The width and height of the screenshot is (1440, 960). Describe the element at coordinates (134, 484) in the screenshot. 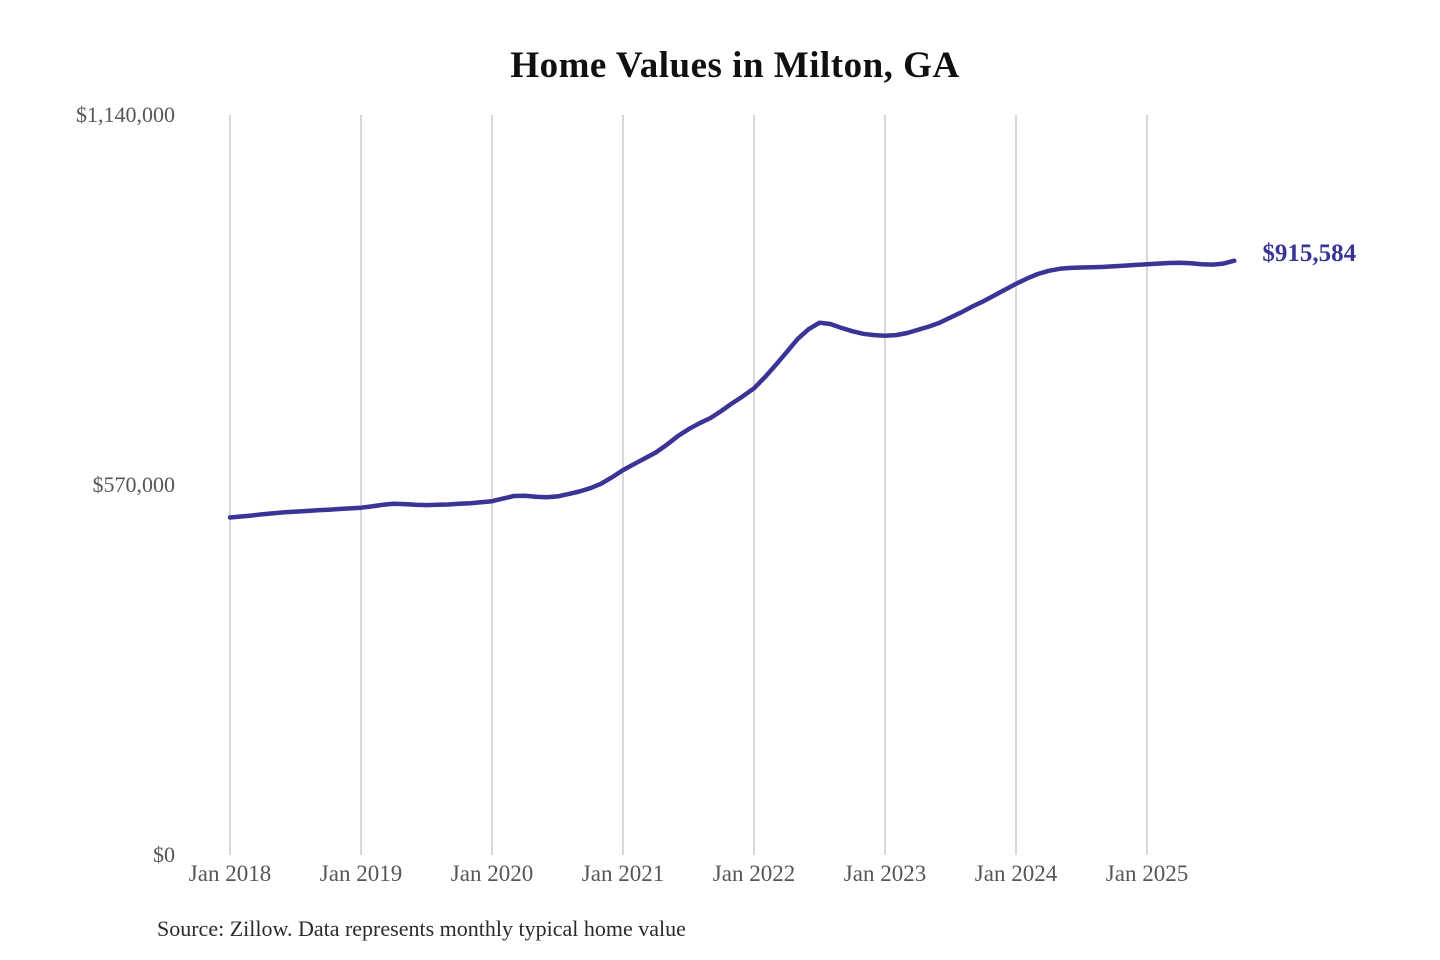

I see `y-axis-label: $570,000` at that location.